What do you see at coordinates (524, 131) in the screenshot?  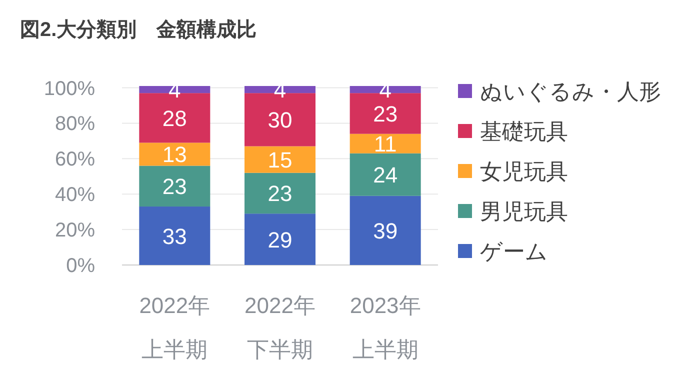 I see `legend-label: 基礎玩具` at bounding box center [524, 131].